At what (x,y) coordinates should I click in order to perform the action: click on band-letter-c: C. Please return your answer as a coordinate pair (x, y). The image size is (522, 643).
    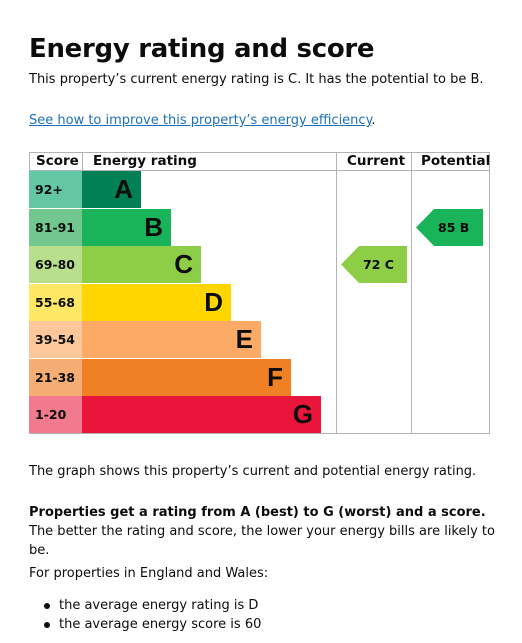
    Looking at the image, I should click on (183, 264).